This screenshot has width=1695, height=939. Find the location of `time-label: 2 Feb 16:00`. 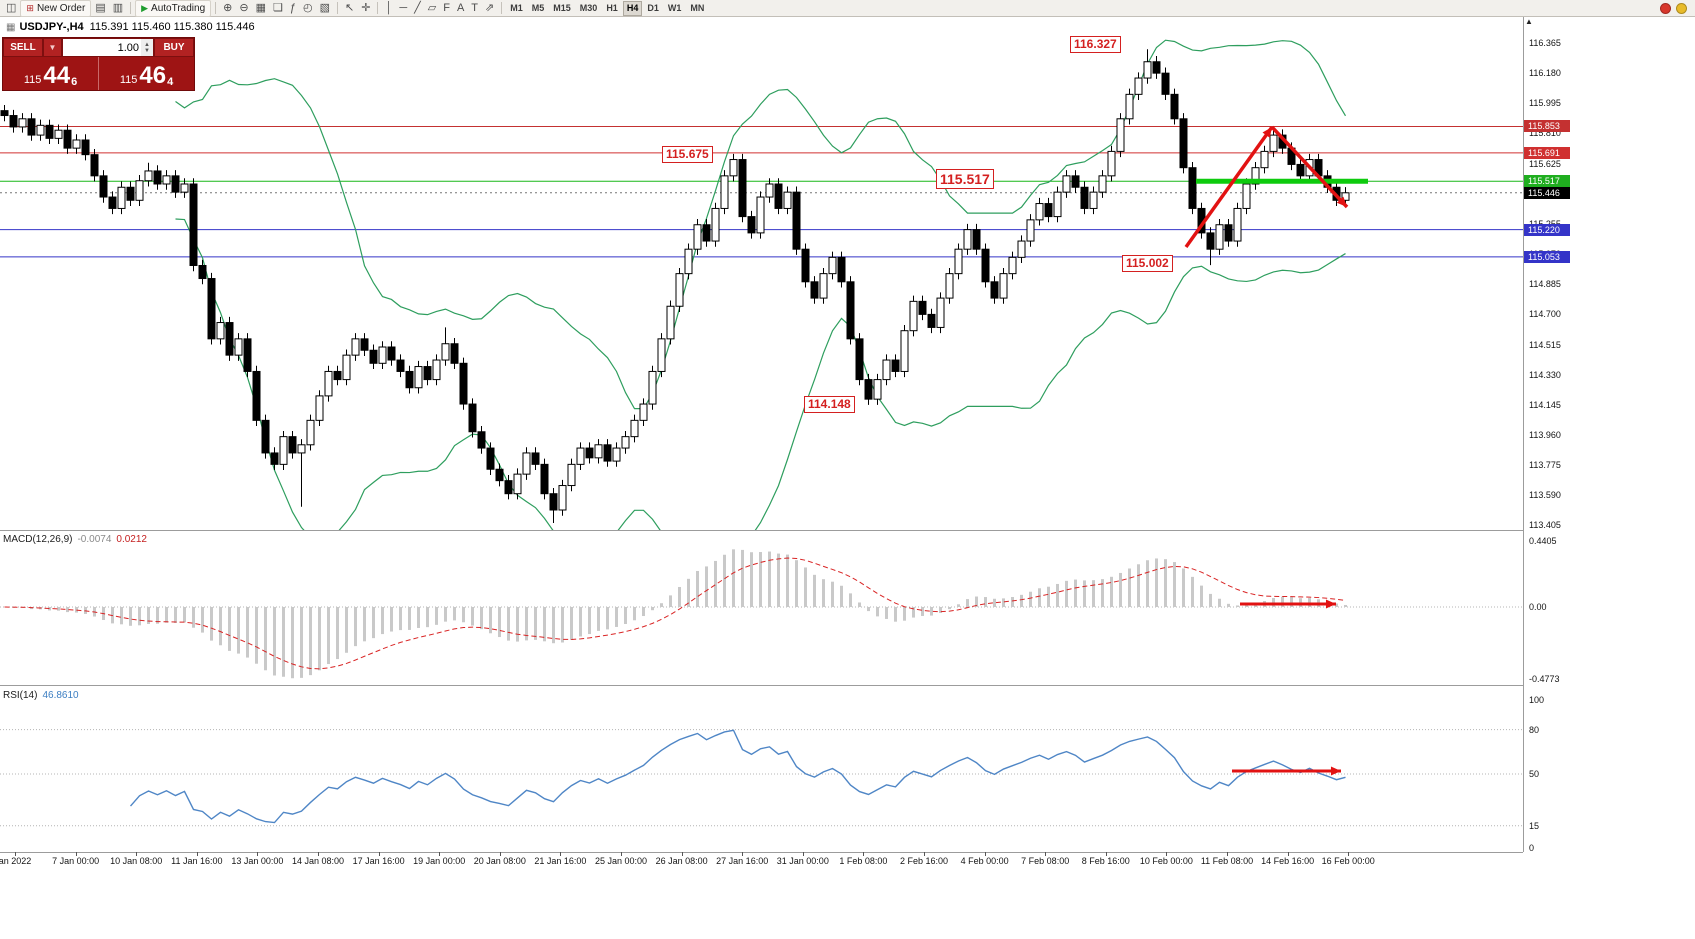

time-label: 2 Feb 16:00 is located at coordinates (924, 861).